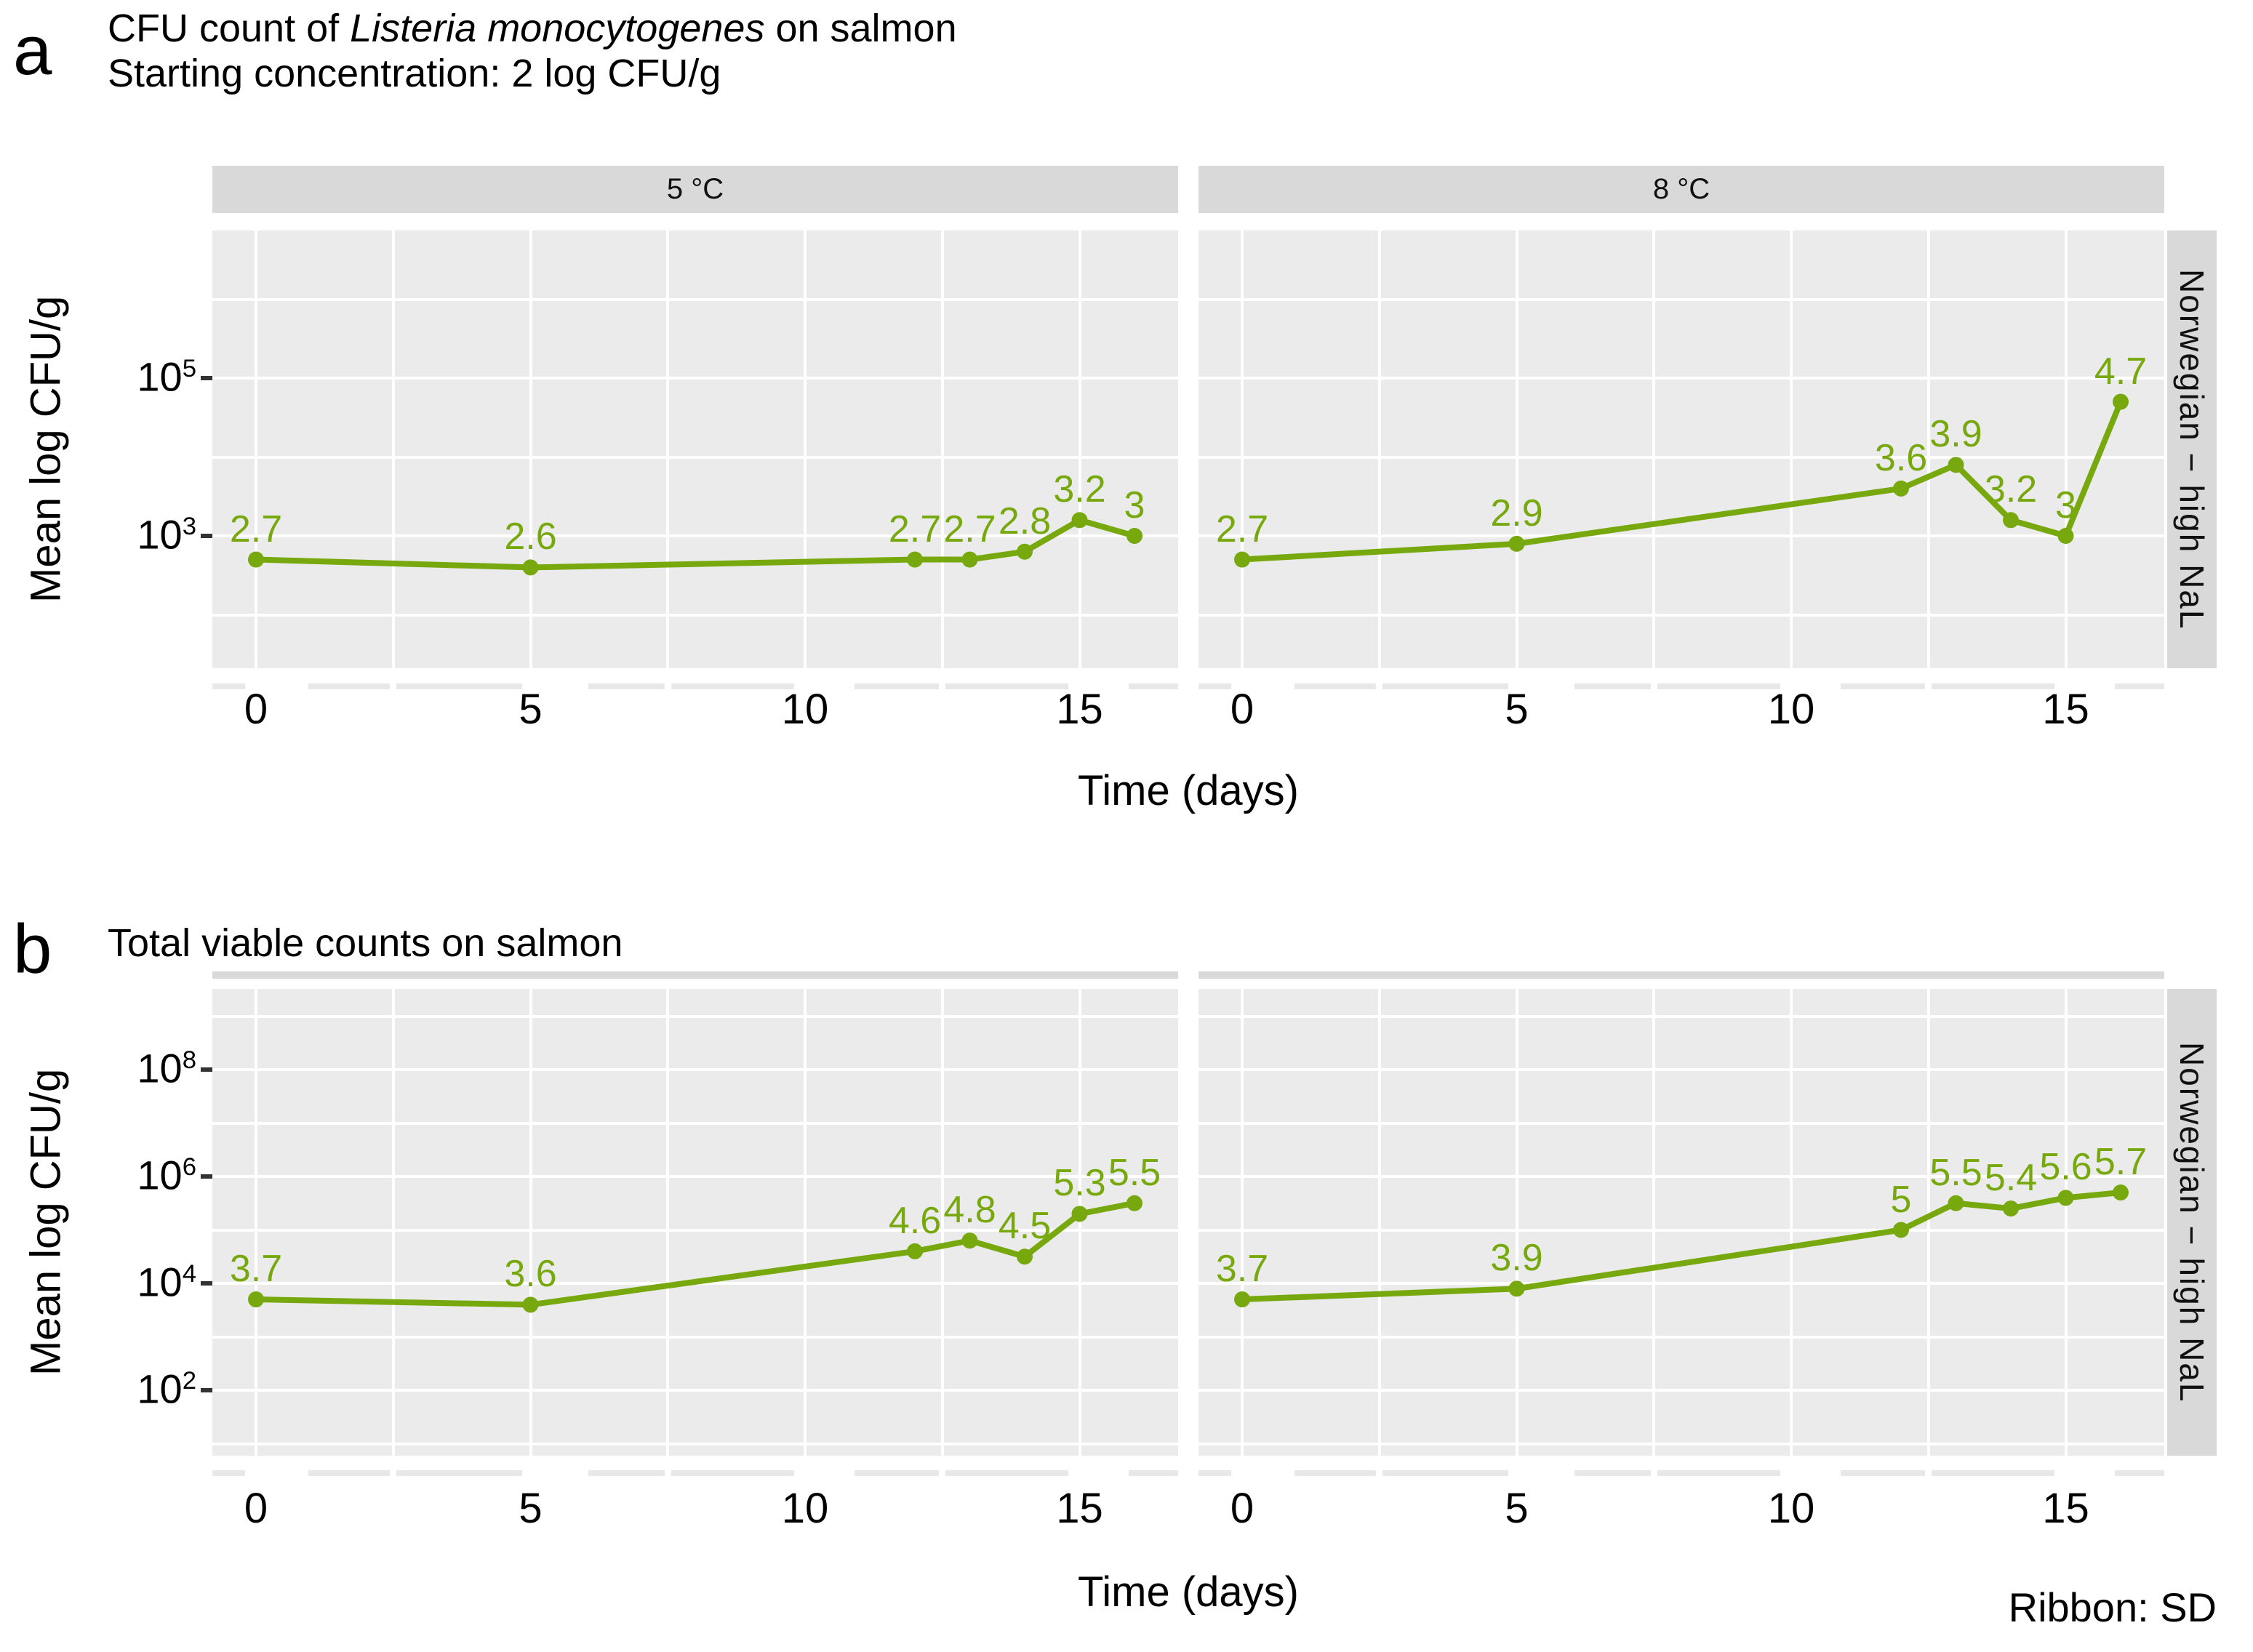  I want to click on data-point-label: 2.8, so click(1025, 521).